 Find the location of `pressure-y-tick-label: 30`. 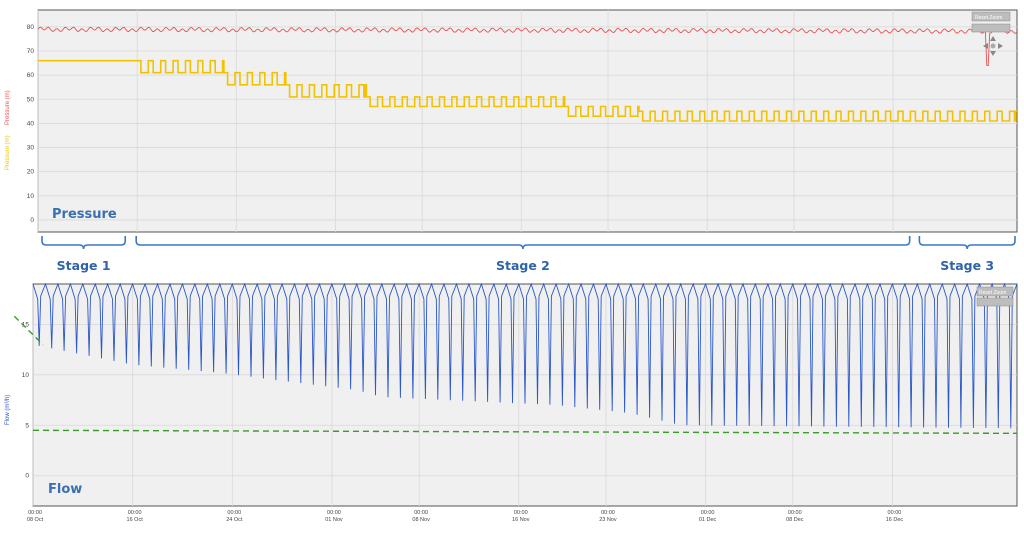

pressure-y-tick-label: 30 is located at coordinates (31, 148).